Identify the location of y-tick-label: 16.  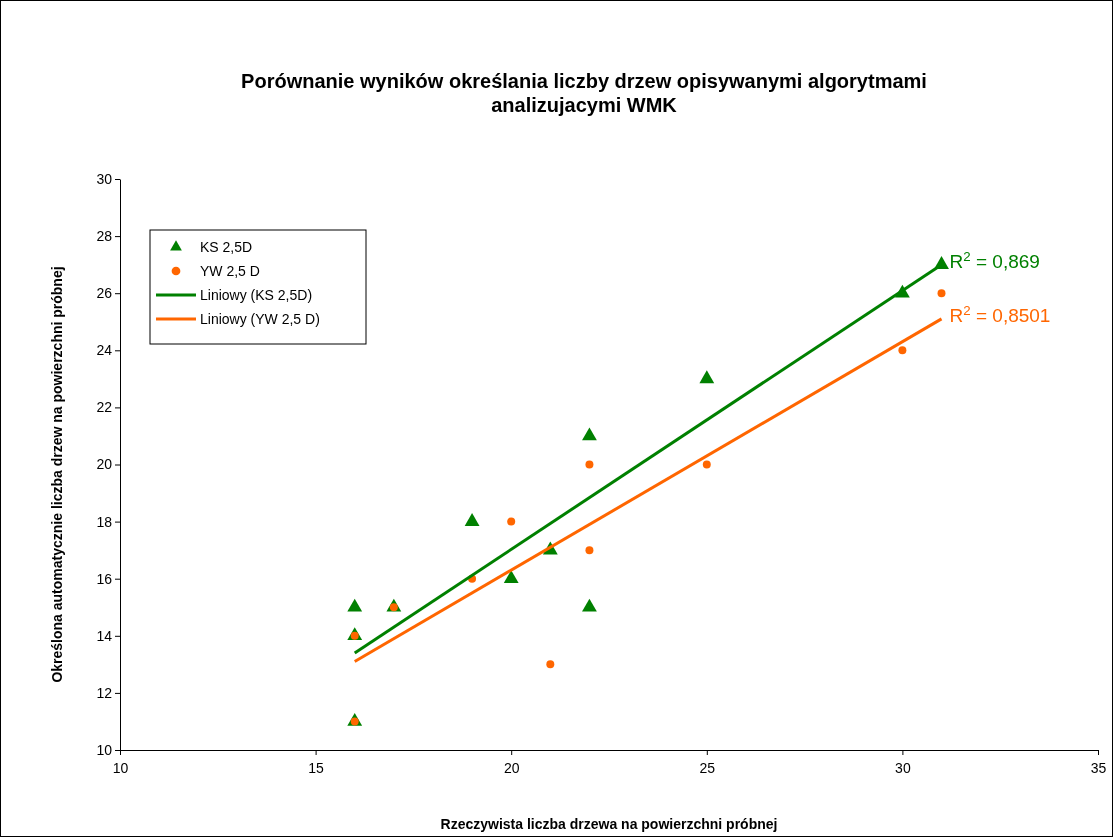
(104, 578).